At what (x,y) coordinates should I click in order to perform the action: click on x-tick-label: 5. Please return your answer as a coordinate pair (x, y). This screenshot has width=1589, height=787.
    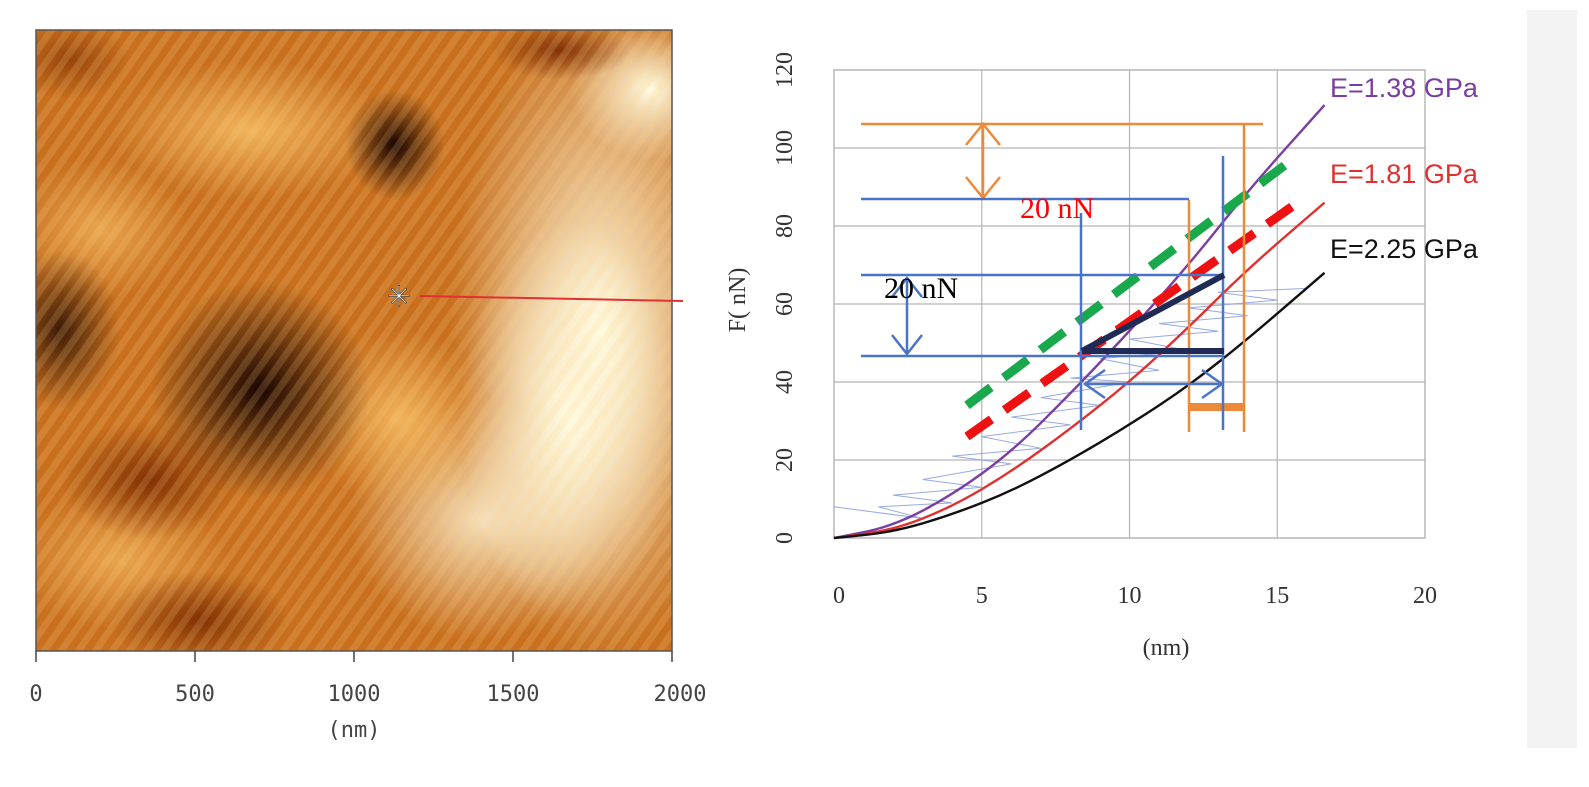
    Looking at the image, I should click on (982, 596).